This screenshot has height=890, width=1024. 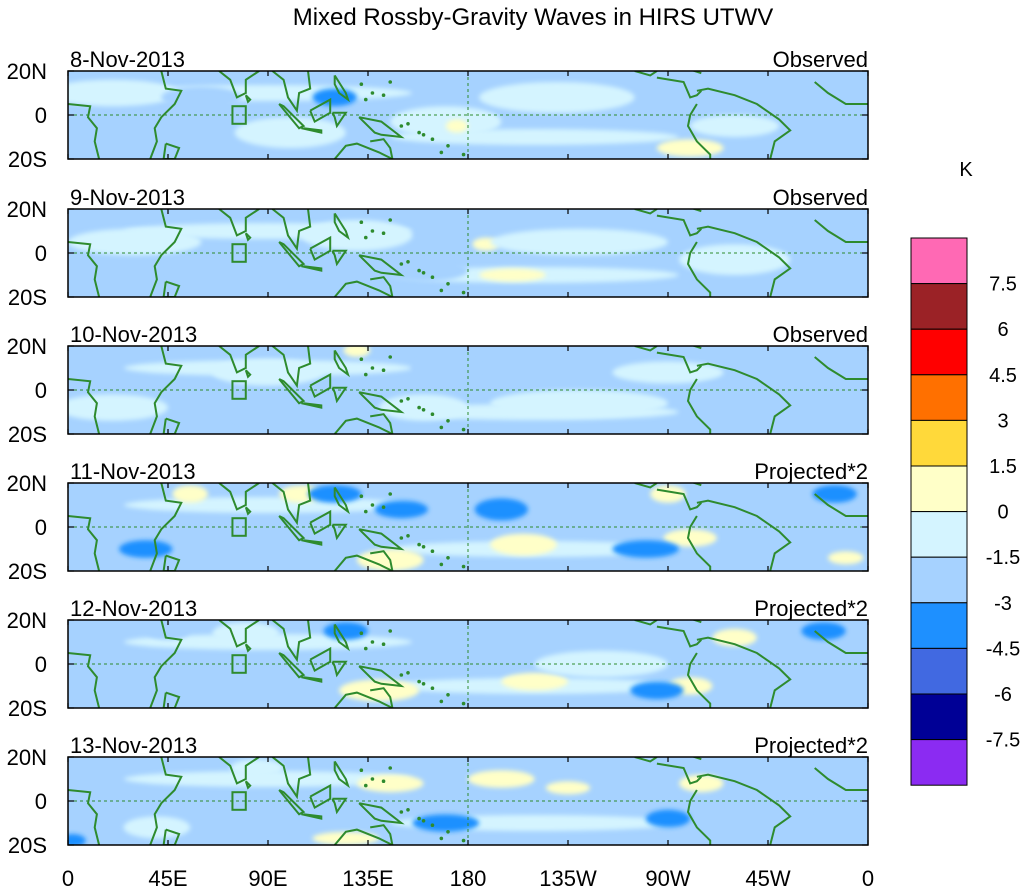 What do you see at coordinates (1002, 330) in the screenshot?
I see `colorbar-label: 6` at bounding box center [1002, 330].